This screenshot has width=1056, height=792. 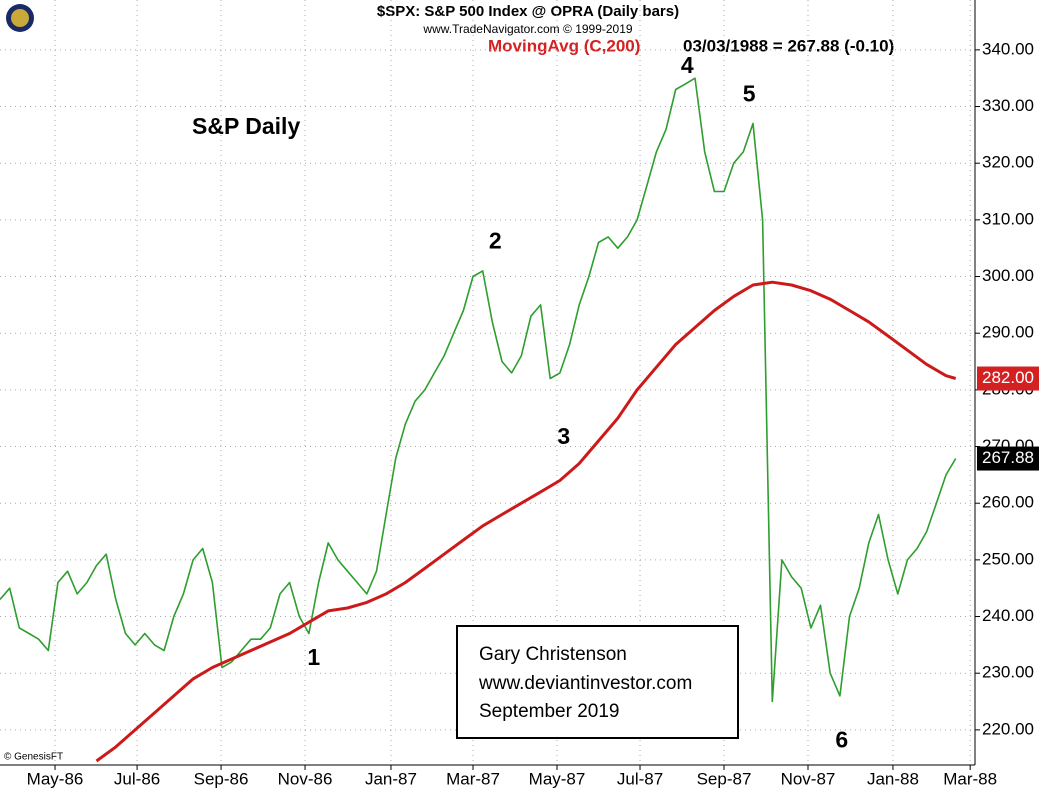 What do you see at coordinates (640, 778) in the screenshot?
I see `x-tick-label: Jul-87` at bounding box center [640, 778].